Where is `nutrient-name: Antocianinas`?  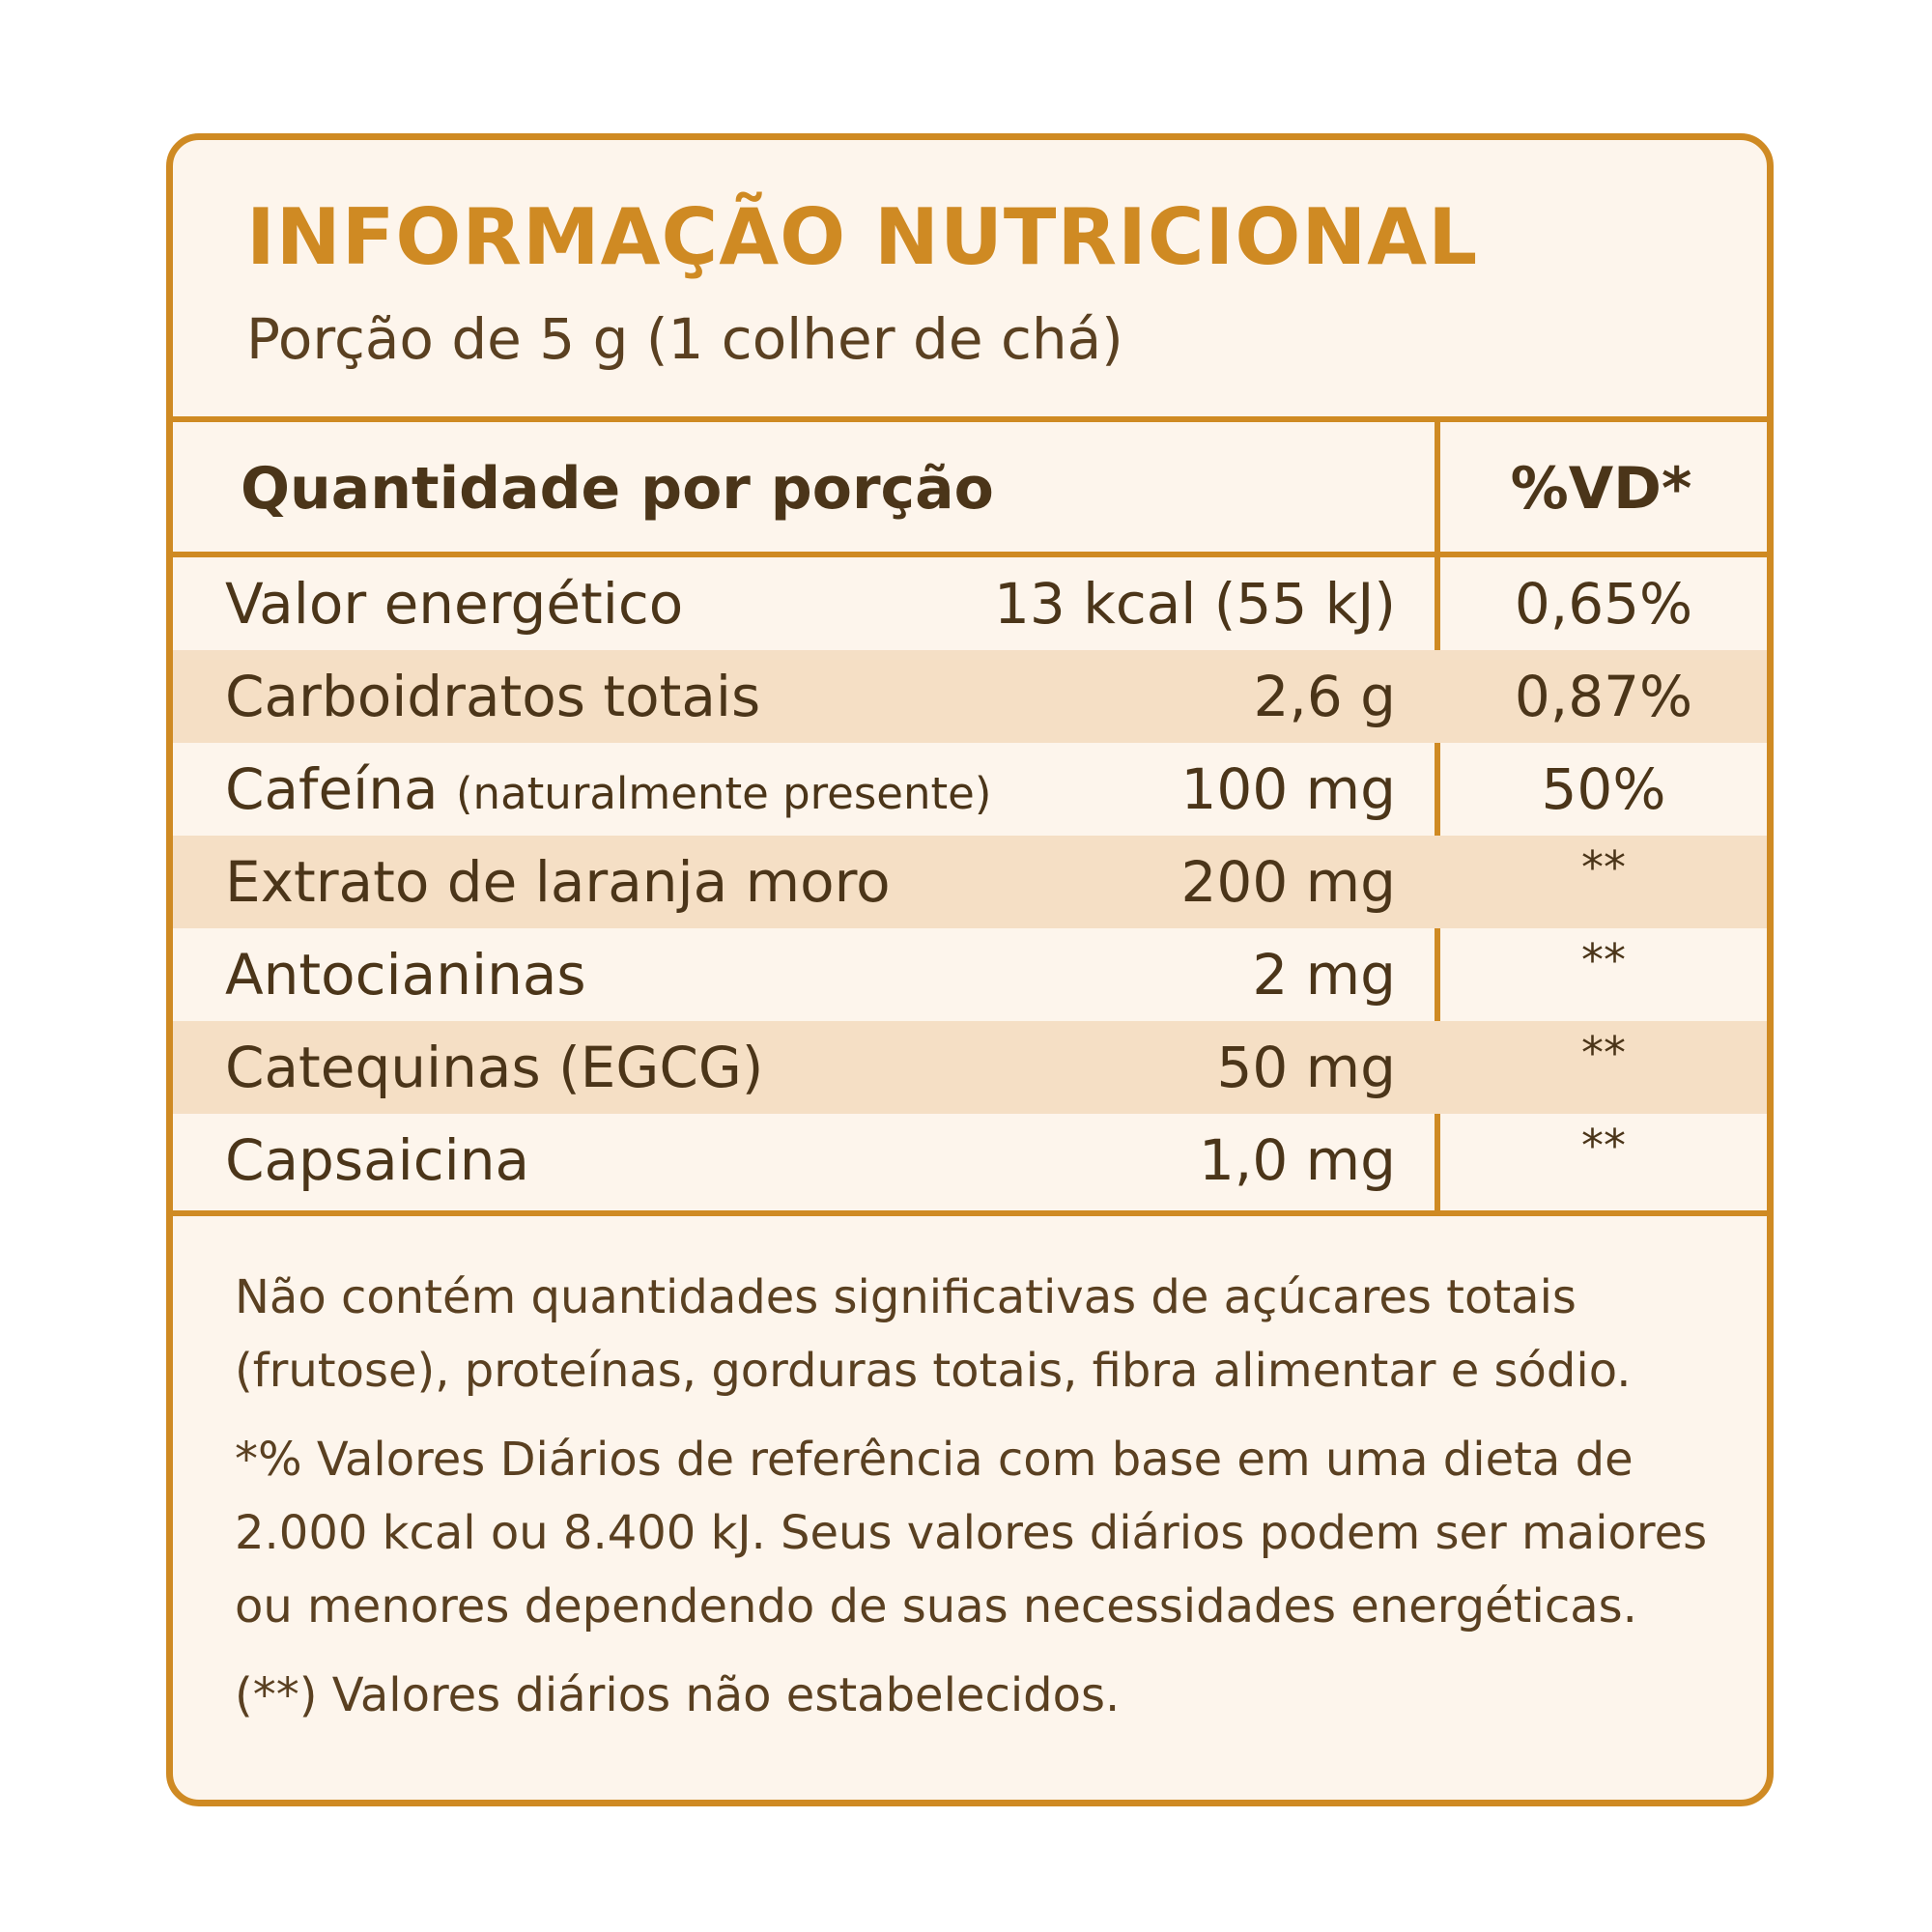
nutrient-name: Antocianinas is located at coordinates (405, 975).